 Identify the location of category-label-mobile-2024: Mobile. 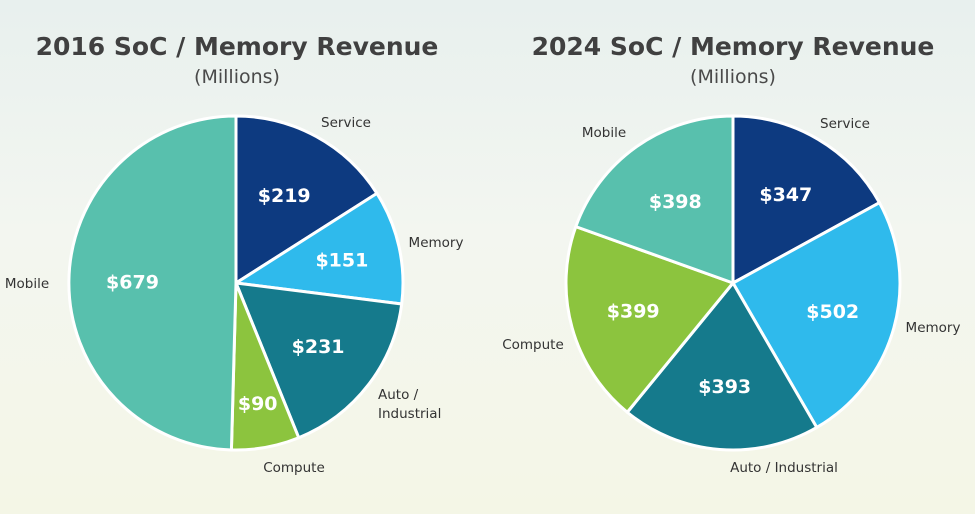
(604, 133).